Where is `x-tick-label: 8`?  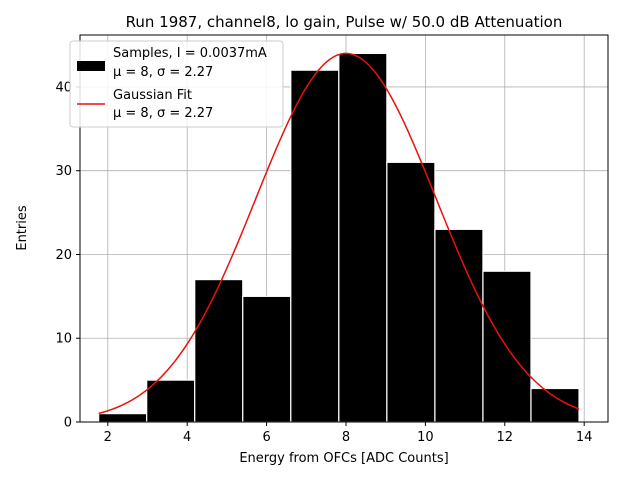
x-tick-label: 8 is located at coordinates (346, 437).